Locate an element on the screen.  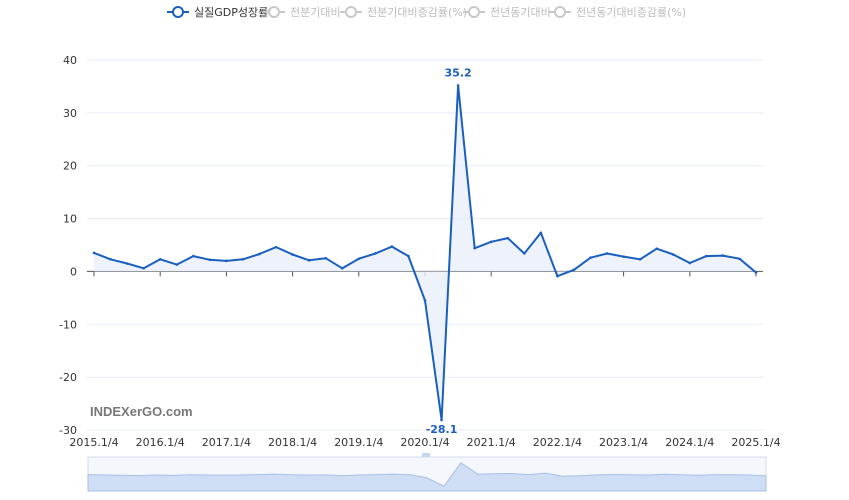
x-tick-label: 2025.1/4 is located at coordinates (755, 442).